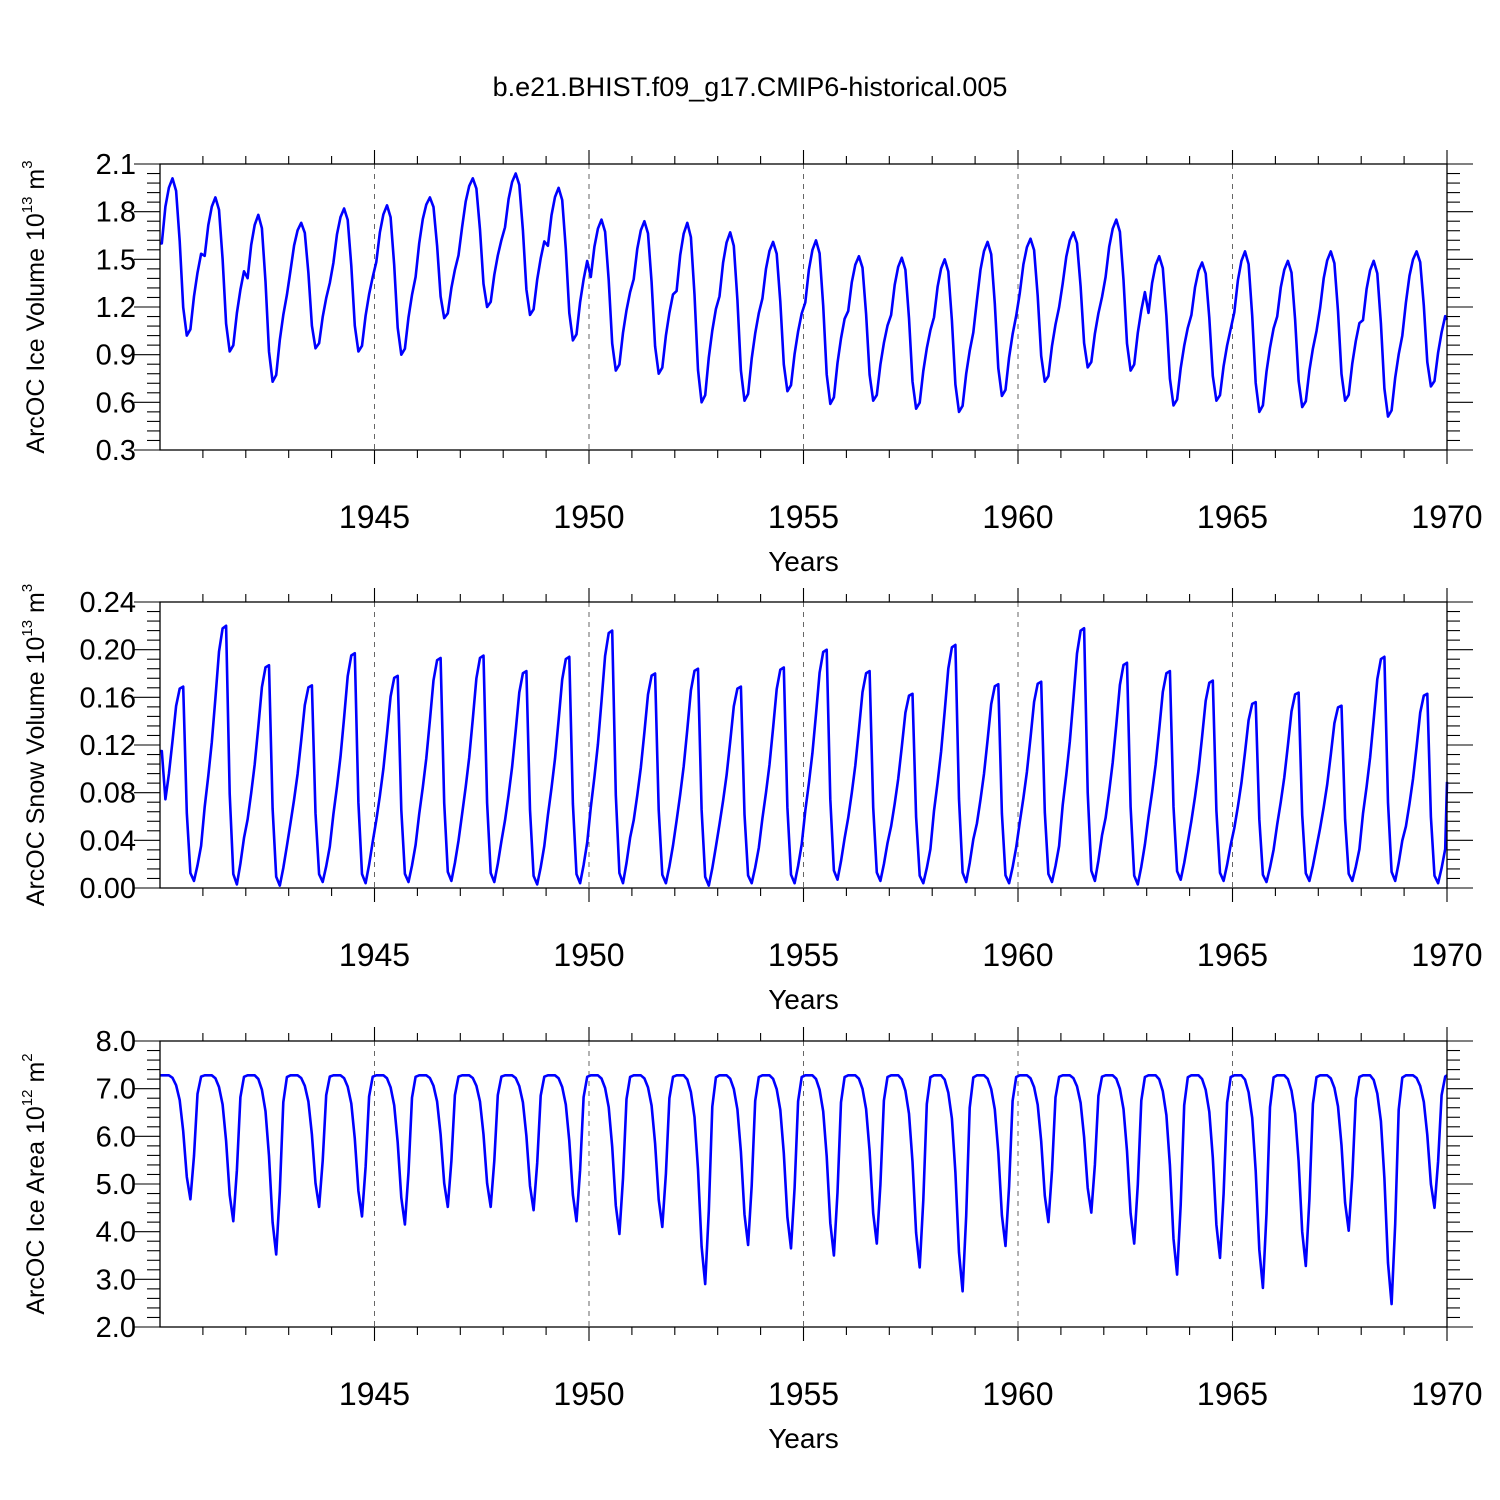 The image size is (1500, 1500). What do you see at coordinates (116, 260) in the screenshot?
I see `y-tick-label: 1.5` at bounding box center [116, 260].